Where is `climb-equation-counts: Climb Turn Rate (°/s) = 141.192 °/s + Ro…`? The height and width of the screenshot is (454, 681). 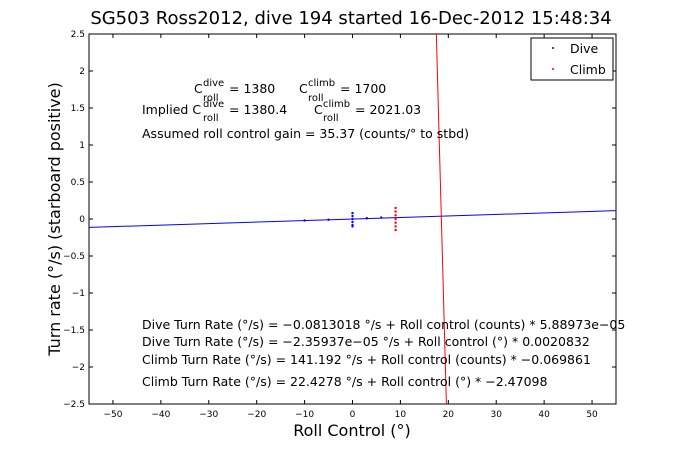 climb-equation-counts: Climb Turn Rate (°/s) = 141.192 °/s + Ro… is located at coordinates (366, 359).